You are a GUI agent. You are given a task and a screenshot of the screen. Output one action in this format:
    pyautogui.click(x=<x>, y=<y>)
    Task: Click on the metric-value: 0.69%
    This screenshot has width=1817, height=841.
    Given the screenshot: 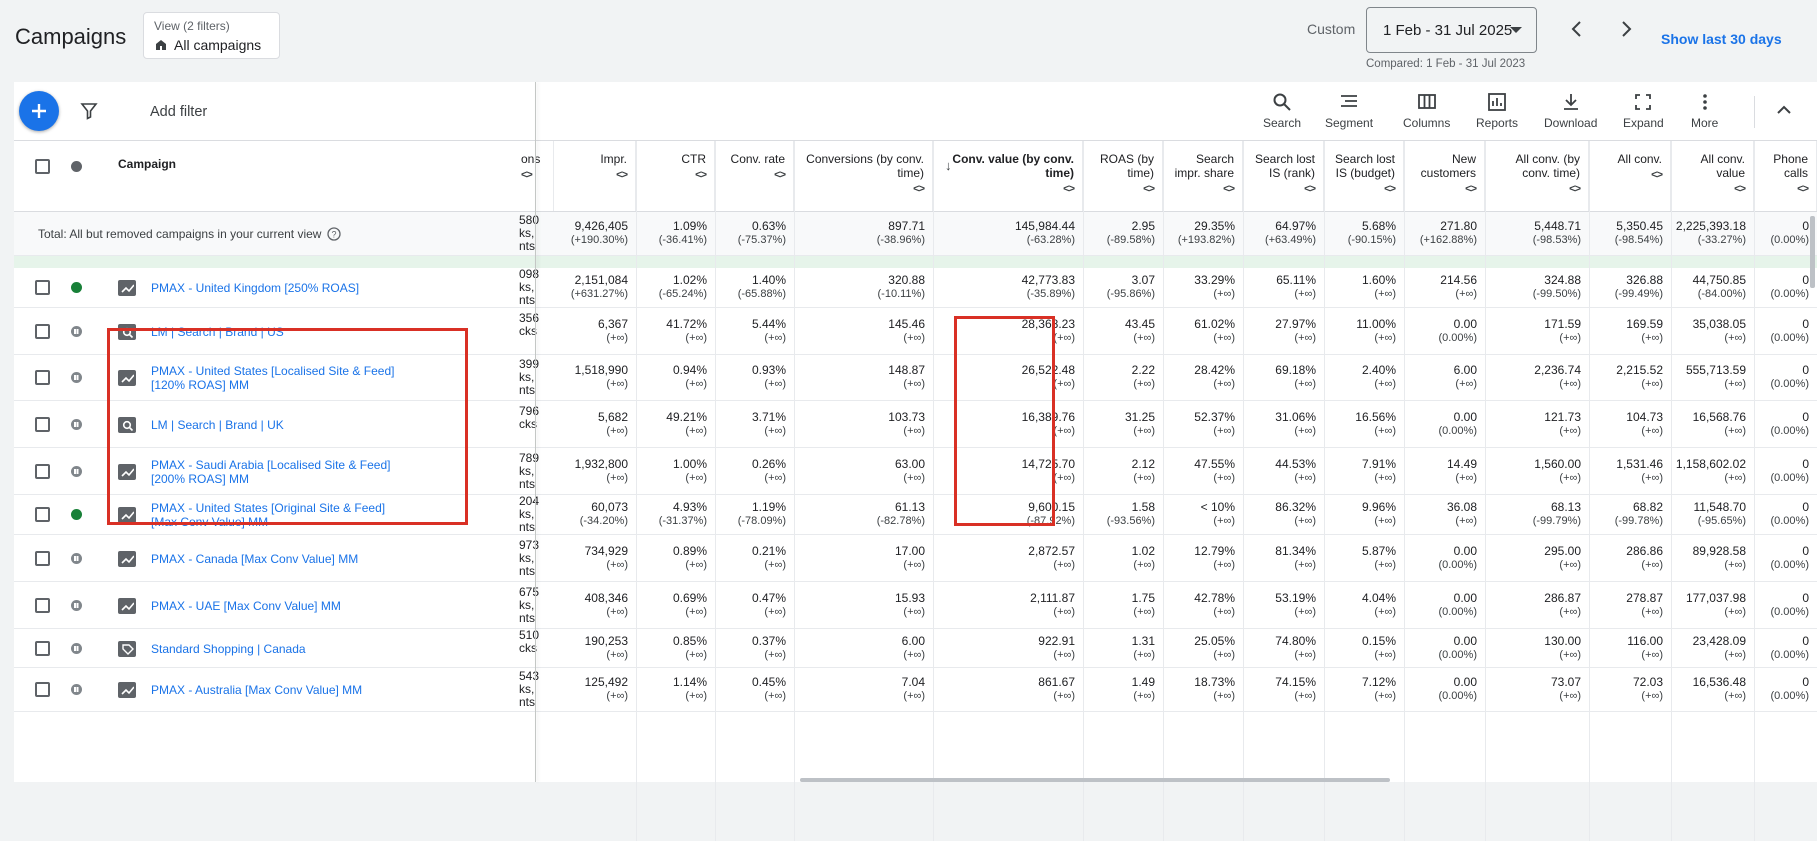 What is the action you would take?
    pyautogui.click(x=689, y=598)
    